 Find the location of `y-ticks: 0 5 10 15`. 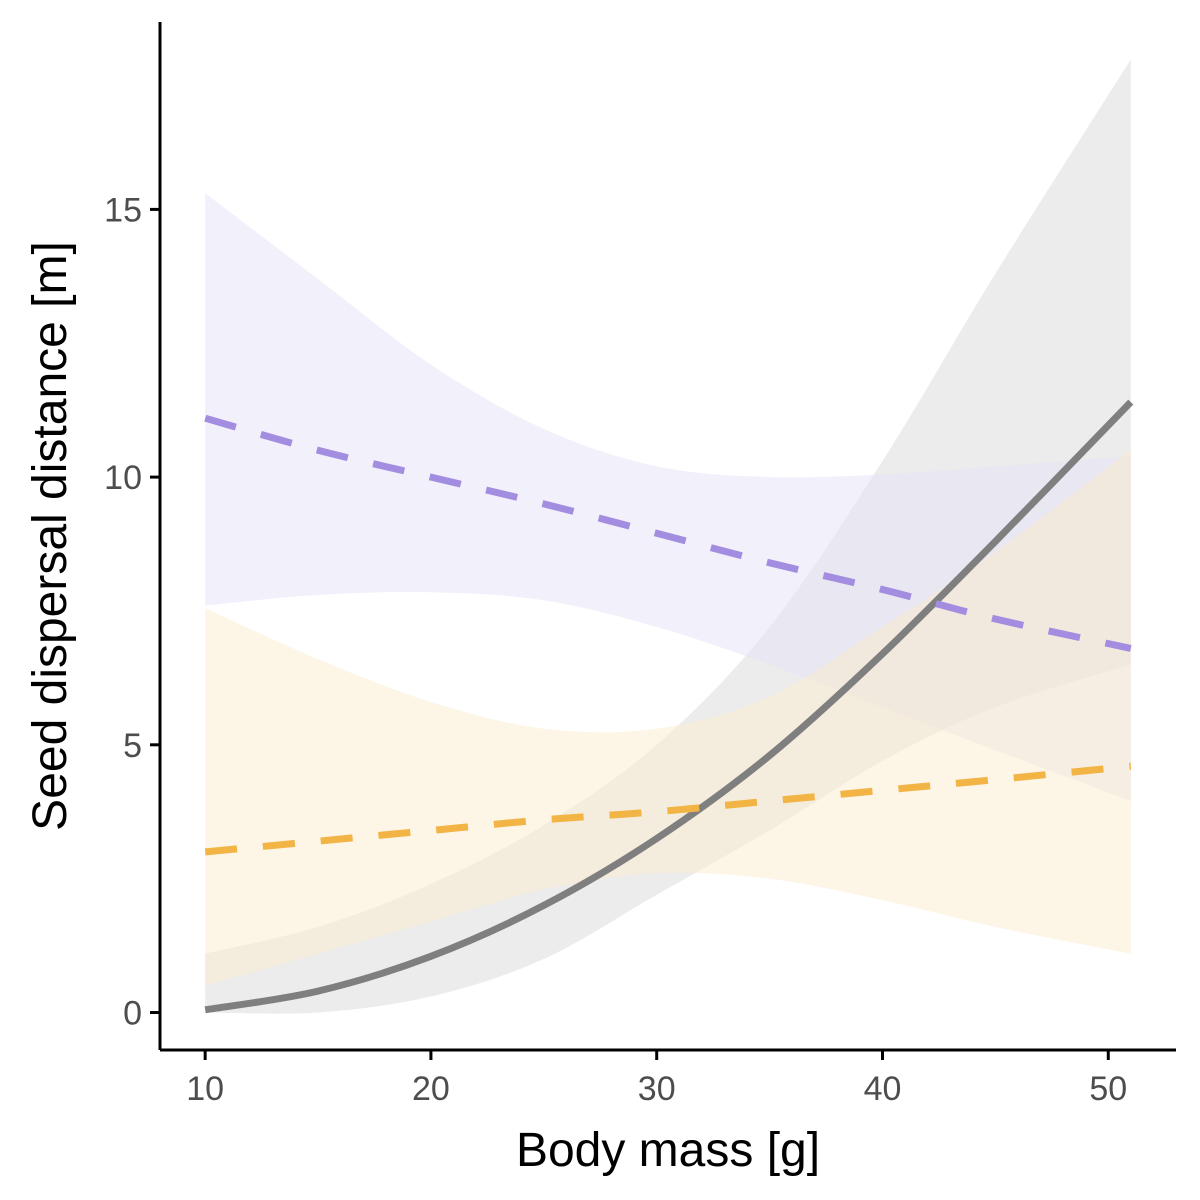

y-ticks: 0 5 10 15 is located at coordinates (132, 612).